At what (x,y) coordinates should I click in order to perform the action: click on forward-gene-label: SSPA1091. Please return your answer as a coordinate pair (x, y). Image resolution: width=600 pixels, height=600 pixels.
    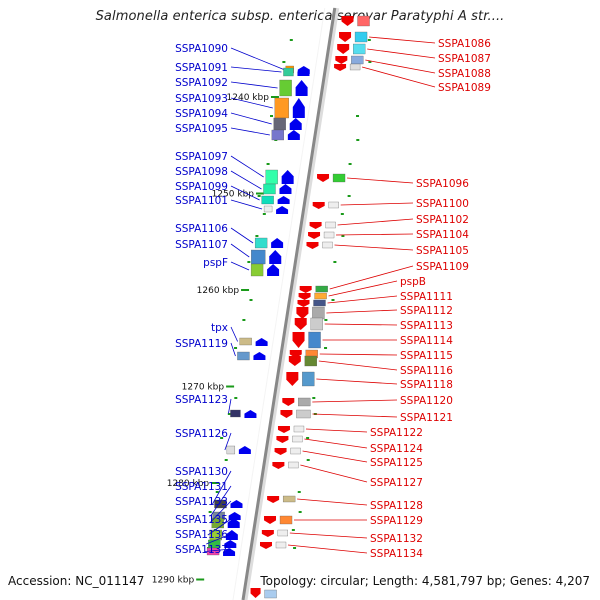
    Looking at the image, I should click on (201, 68).